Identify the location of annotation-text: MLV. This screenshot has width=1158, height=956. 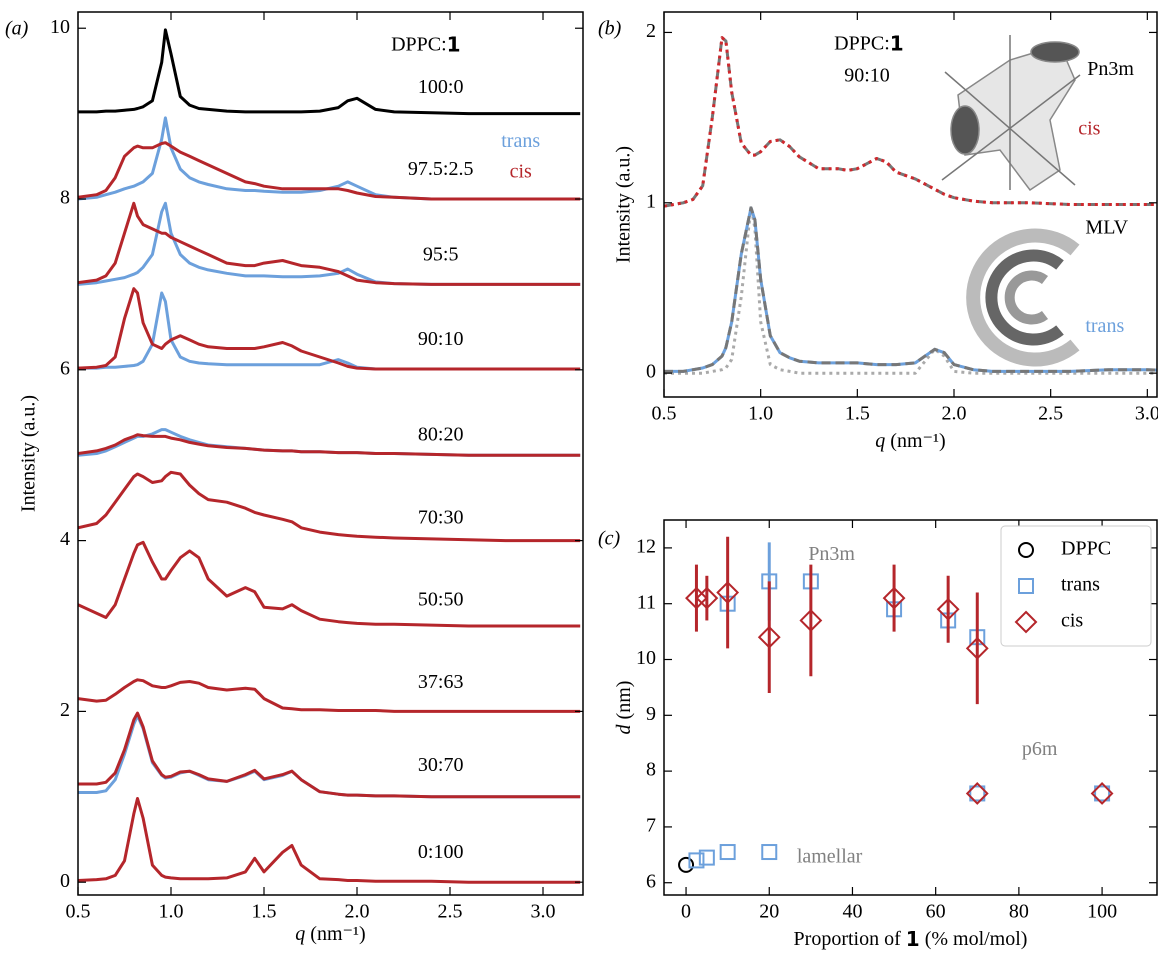
(1106, 227).